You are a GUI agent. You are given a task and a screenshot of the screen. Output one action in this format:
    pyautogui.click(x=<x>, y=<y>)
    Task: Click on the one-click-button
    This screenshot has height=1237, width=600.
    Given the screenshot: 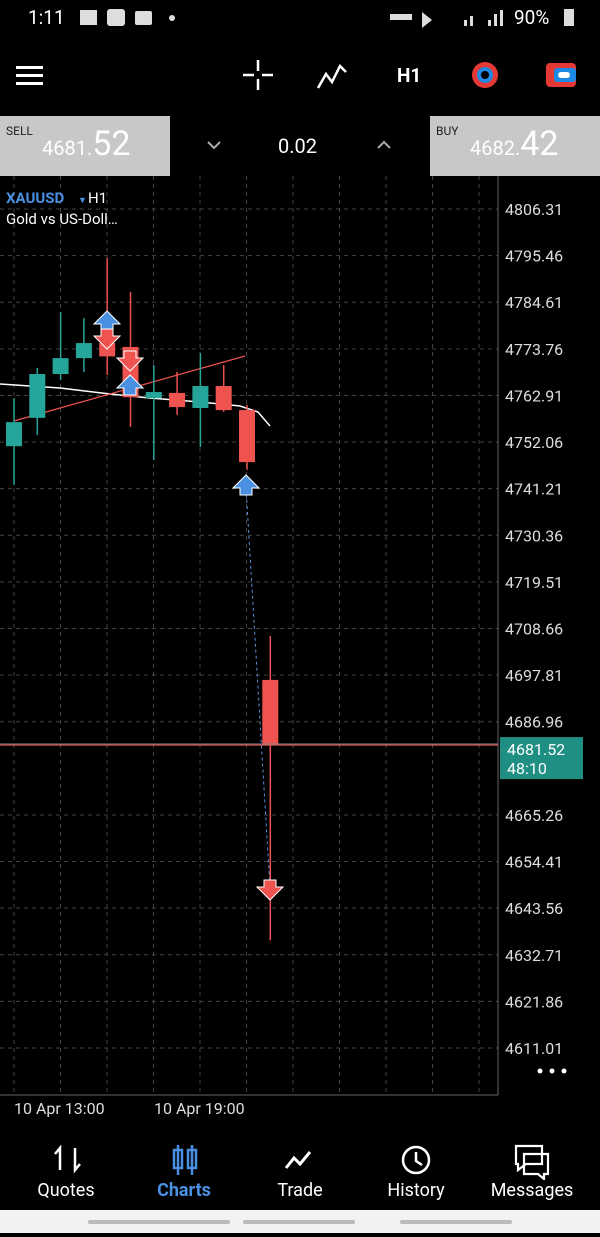 What is the action you would take?
    pyautogui.click(x=561, y=75)
    